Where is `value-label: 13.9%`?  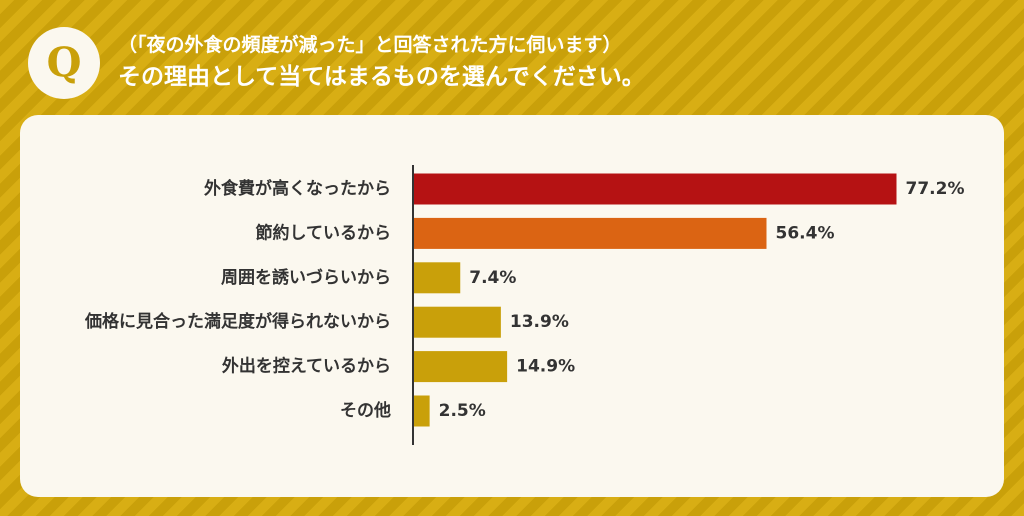
value-label: 13.9% is located at coordinates (539, 322).